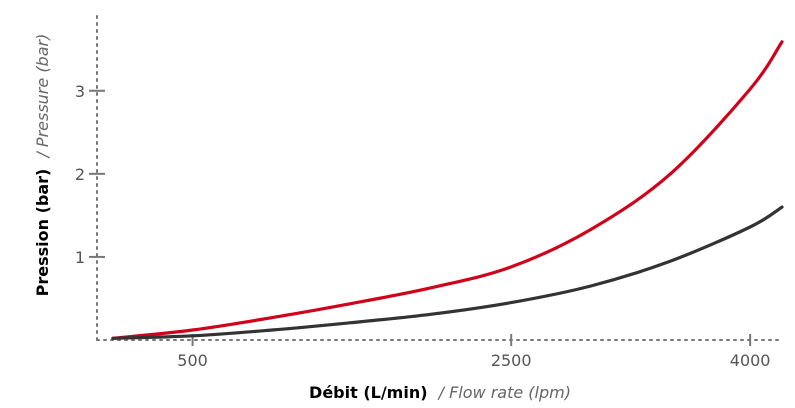  Describe the element at coordinates (42, 165) in the screenshot. I see `y-axis-label: Pression (bar) / Pressure (bar)` at that location.